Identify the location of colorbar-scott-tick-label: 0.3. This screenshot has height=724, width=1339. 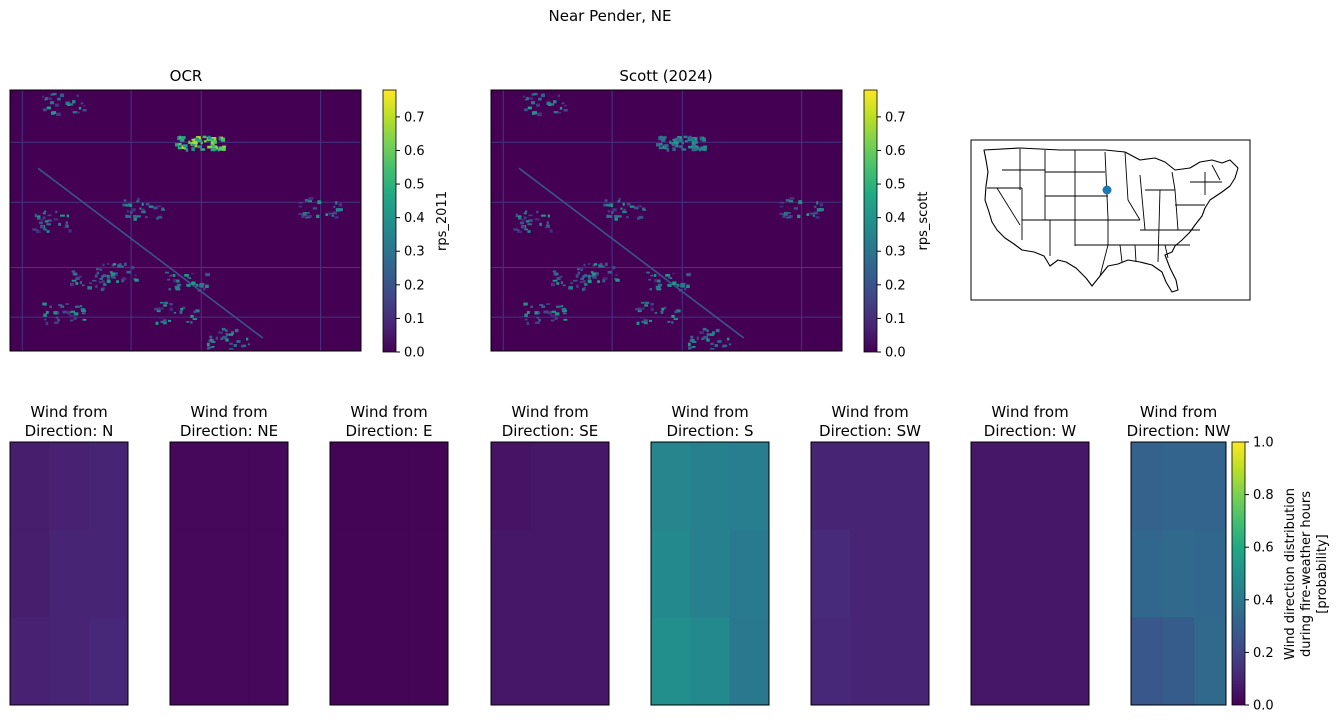
(895, 252).